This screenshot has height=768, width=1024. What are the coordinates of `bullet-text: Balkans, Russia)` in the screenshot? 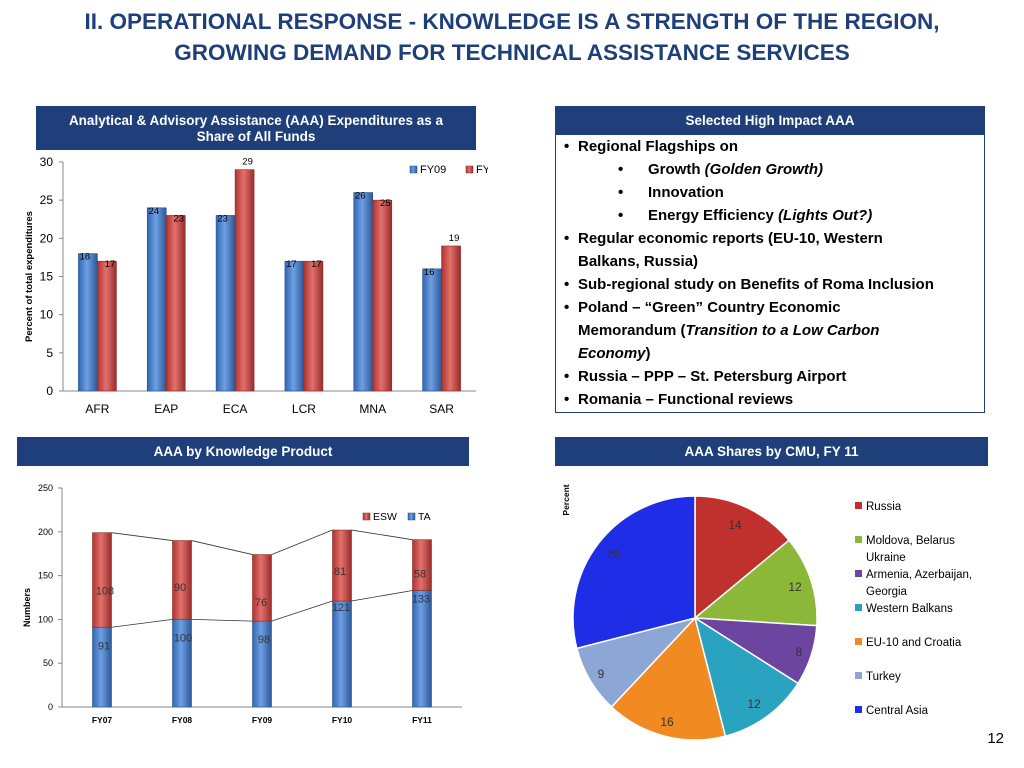 It's located at (638, 261).